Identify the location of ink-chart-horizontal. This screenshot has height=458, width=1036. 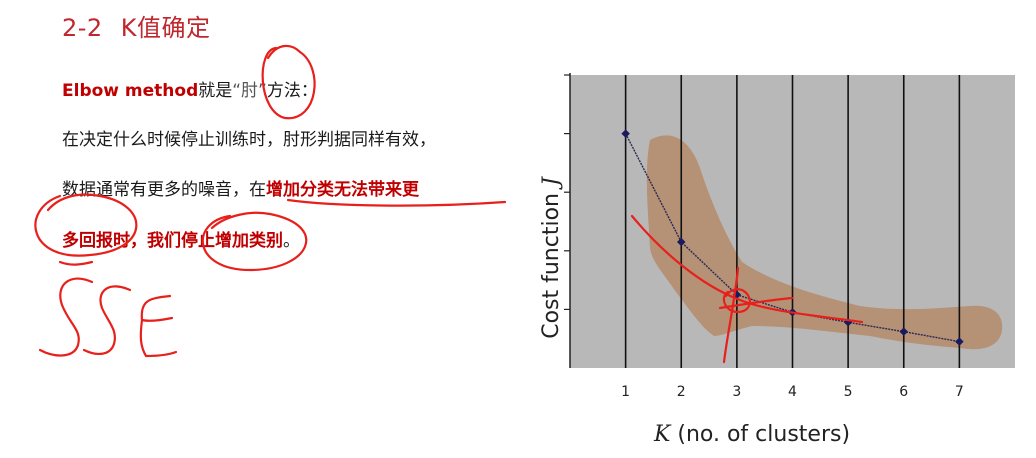
(756, 303).